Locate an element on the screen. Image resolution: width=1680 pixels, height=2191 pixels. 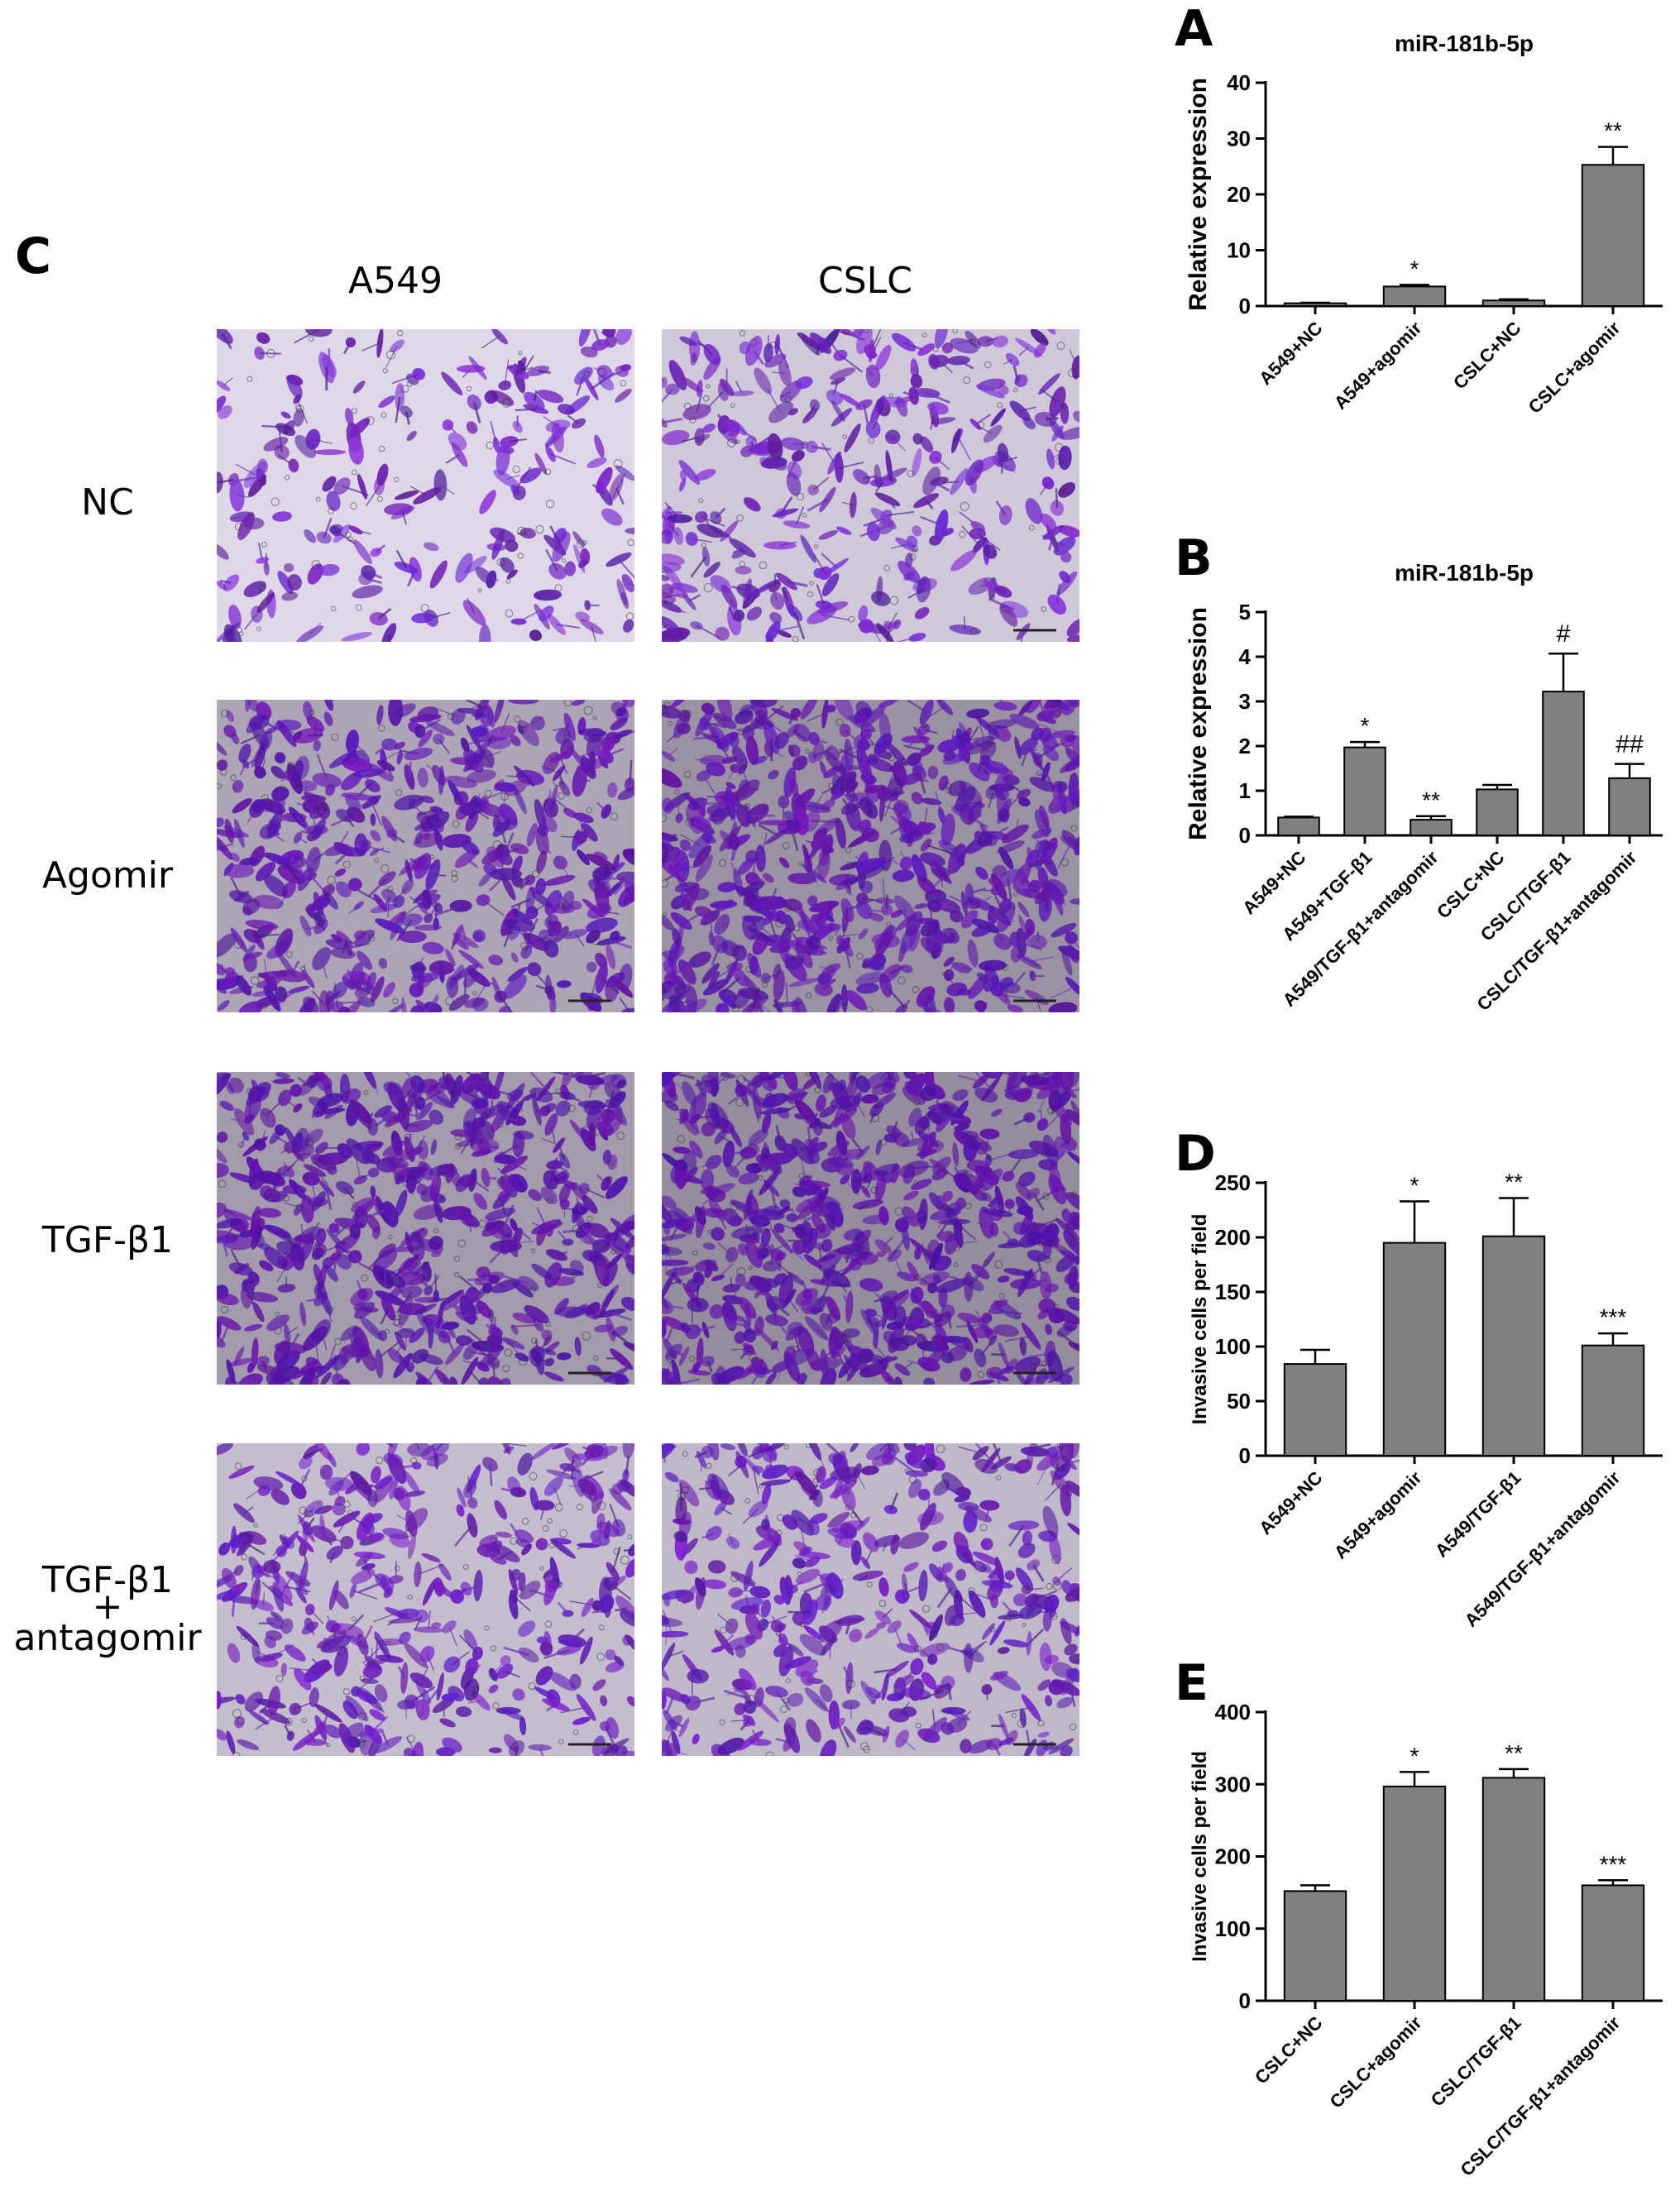
micrograph-a549-agomir is located at coordinates (425, 856).